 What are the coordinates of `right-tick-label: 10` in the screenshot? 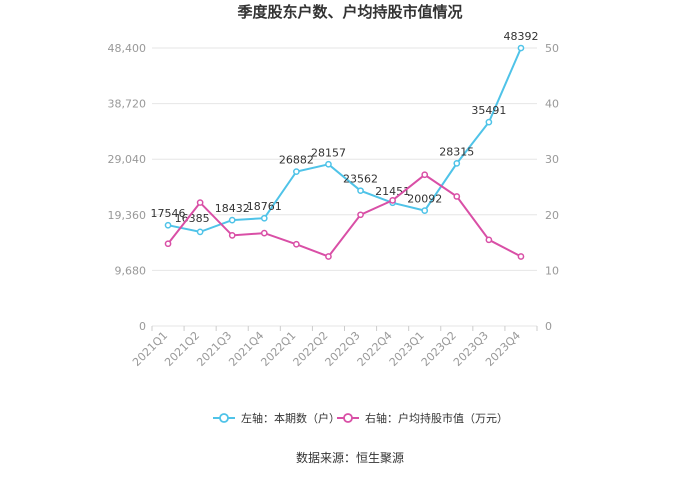 It's located at (552, 270).